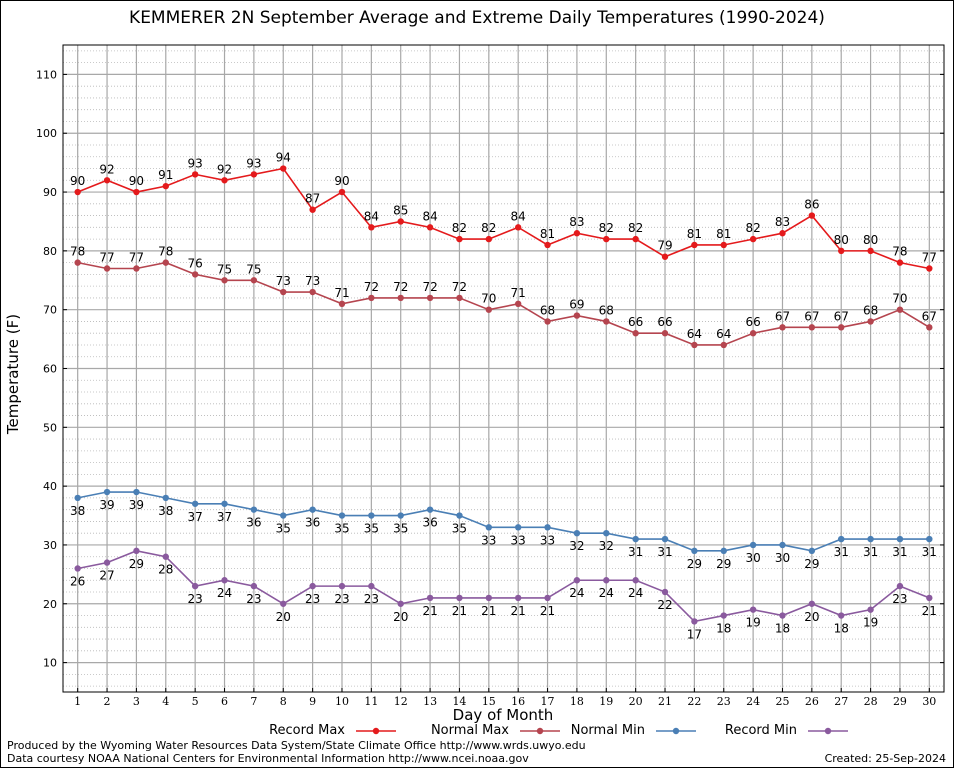  Describe the element at coordinates (469, 730) in the screenshot. I see `legend-label-normal-max: Normal Max` at that location.